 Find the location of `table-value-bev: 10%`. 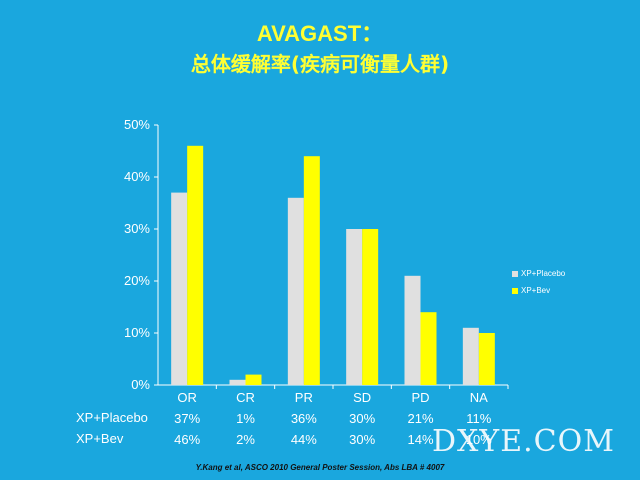

table-value-bev: 10% is located at coordinates (479, 439).